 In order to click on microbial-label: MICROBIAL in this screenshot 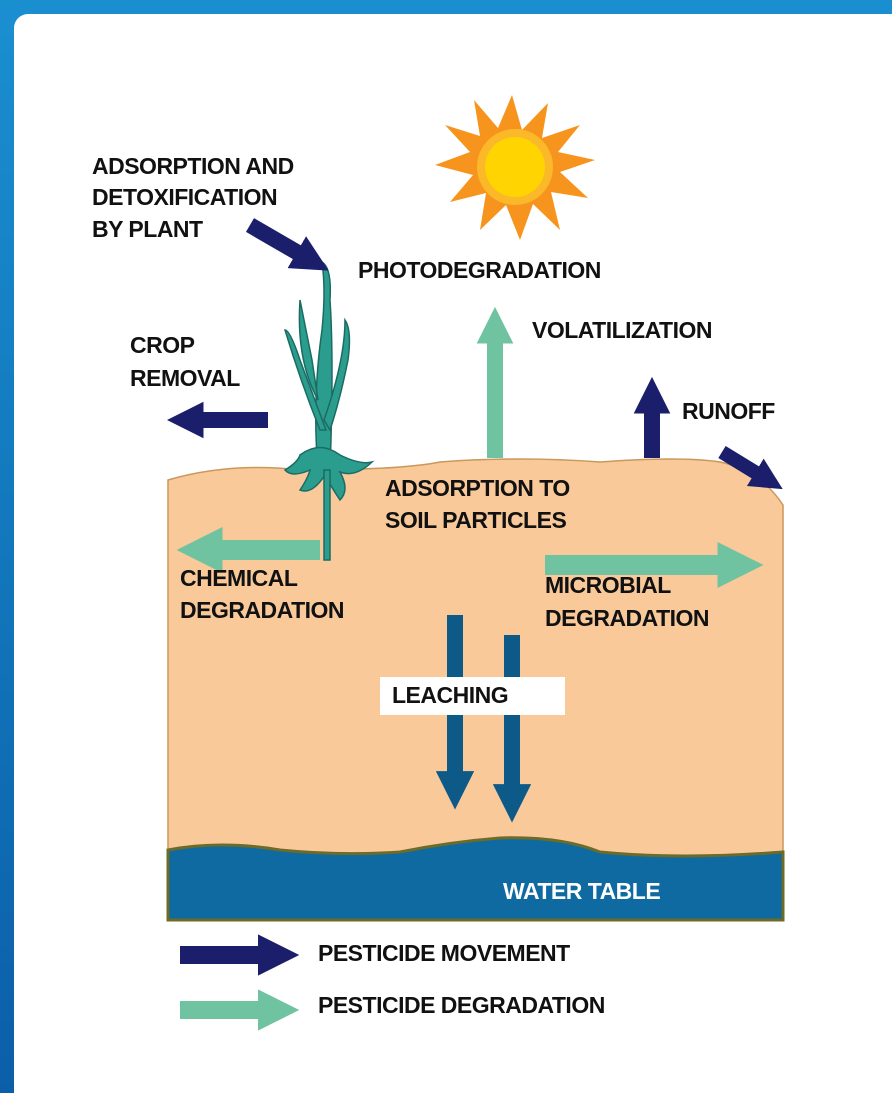, I will do `click(608, 585)`.